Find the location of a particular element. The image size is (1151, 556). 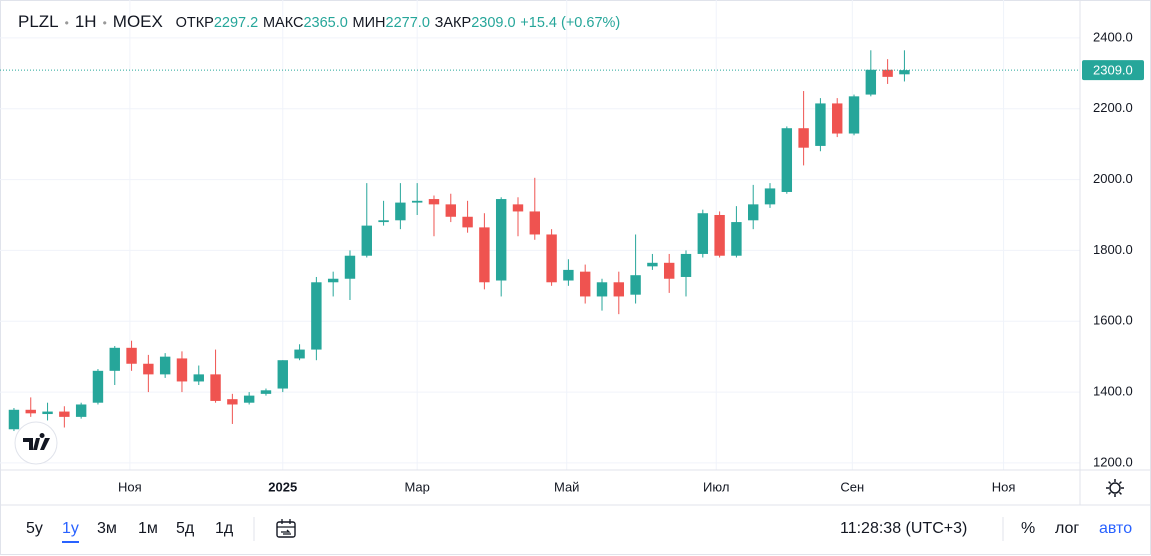

high-label: МАКС is located at coordinates (283, 23).